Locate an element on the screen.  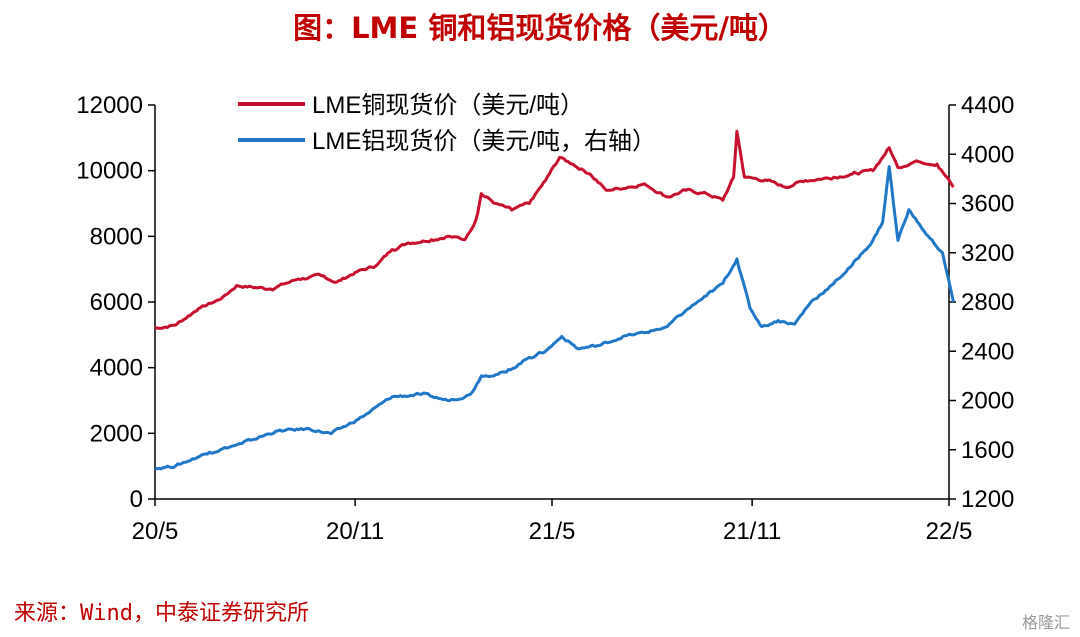
x-tick-label: 20/5 is located at coordinates (155, 531).